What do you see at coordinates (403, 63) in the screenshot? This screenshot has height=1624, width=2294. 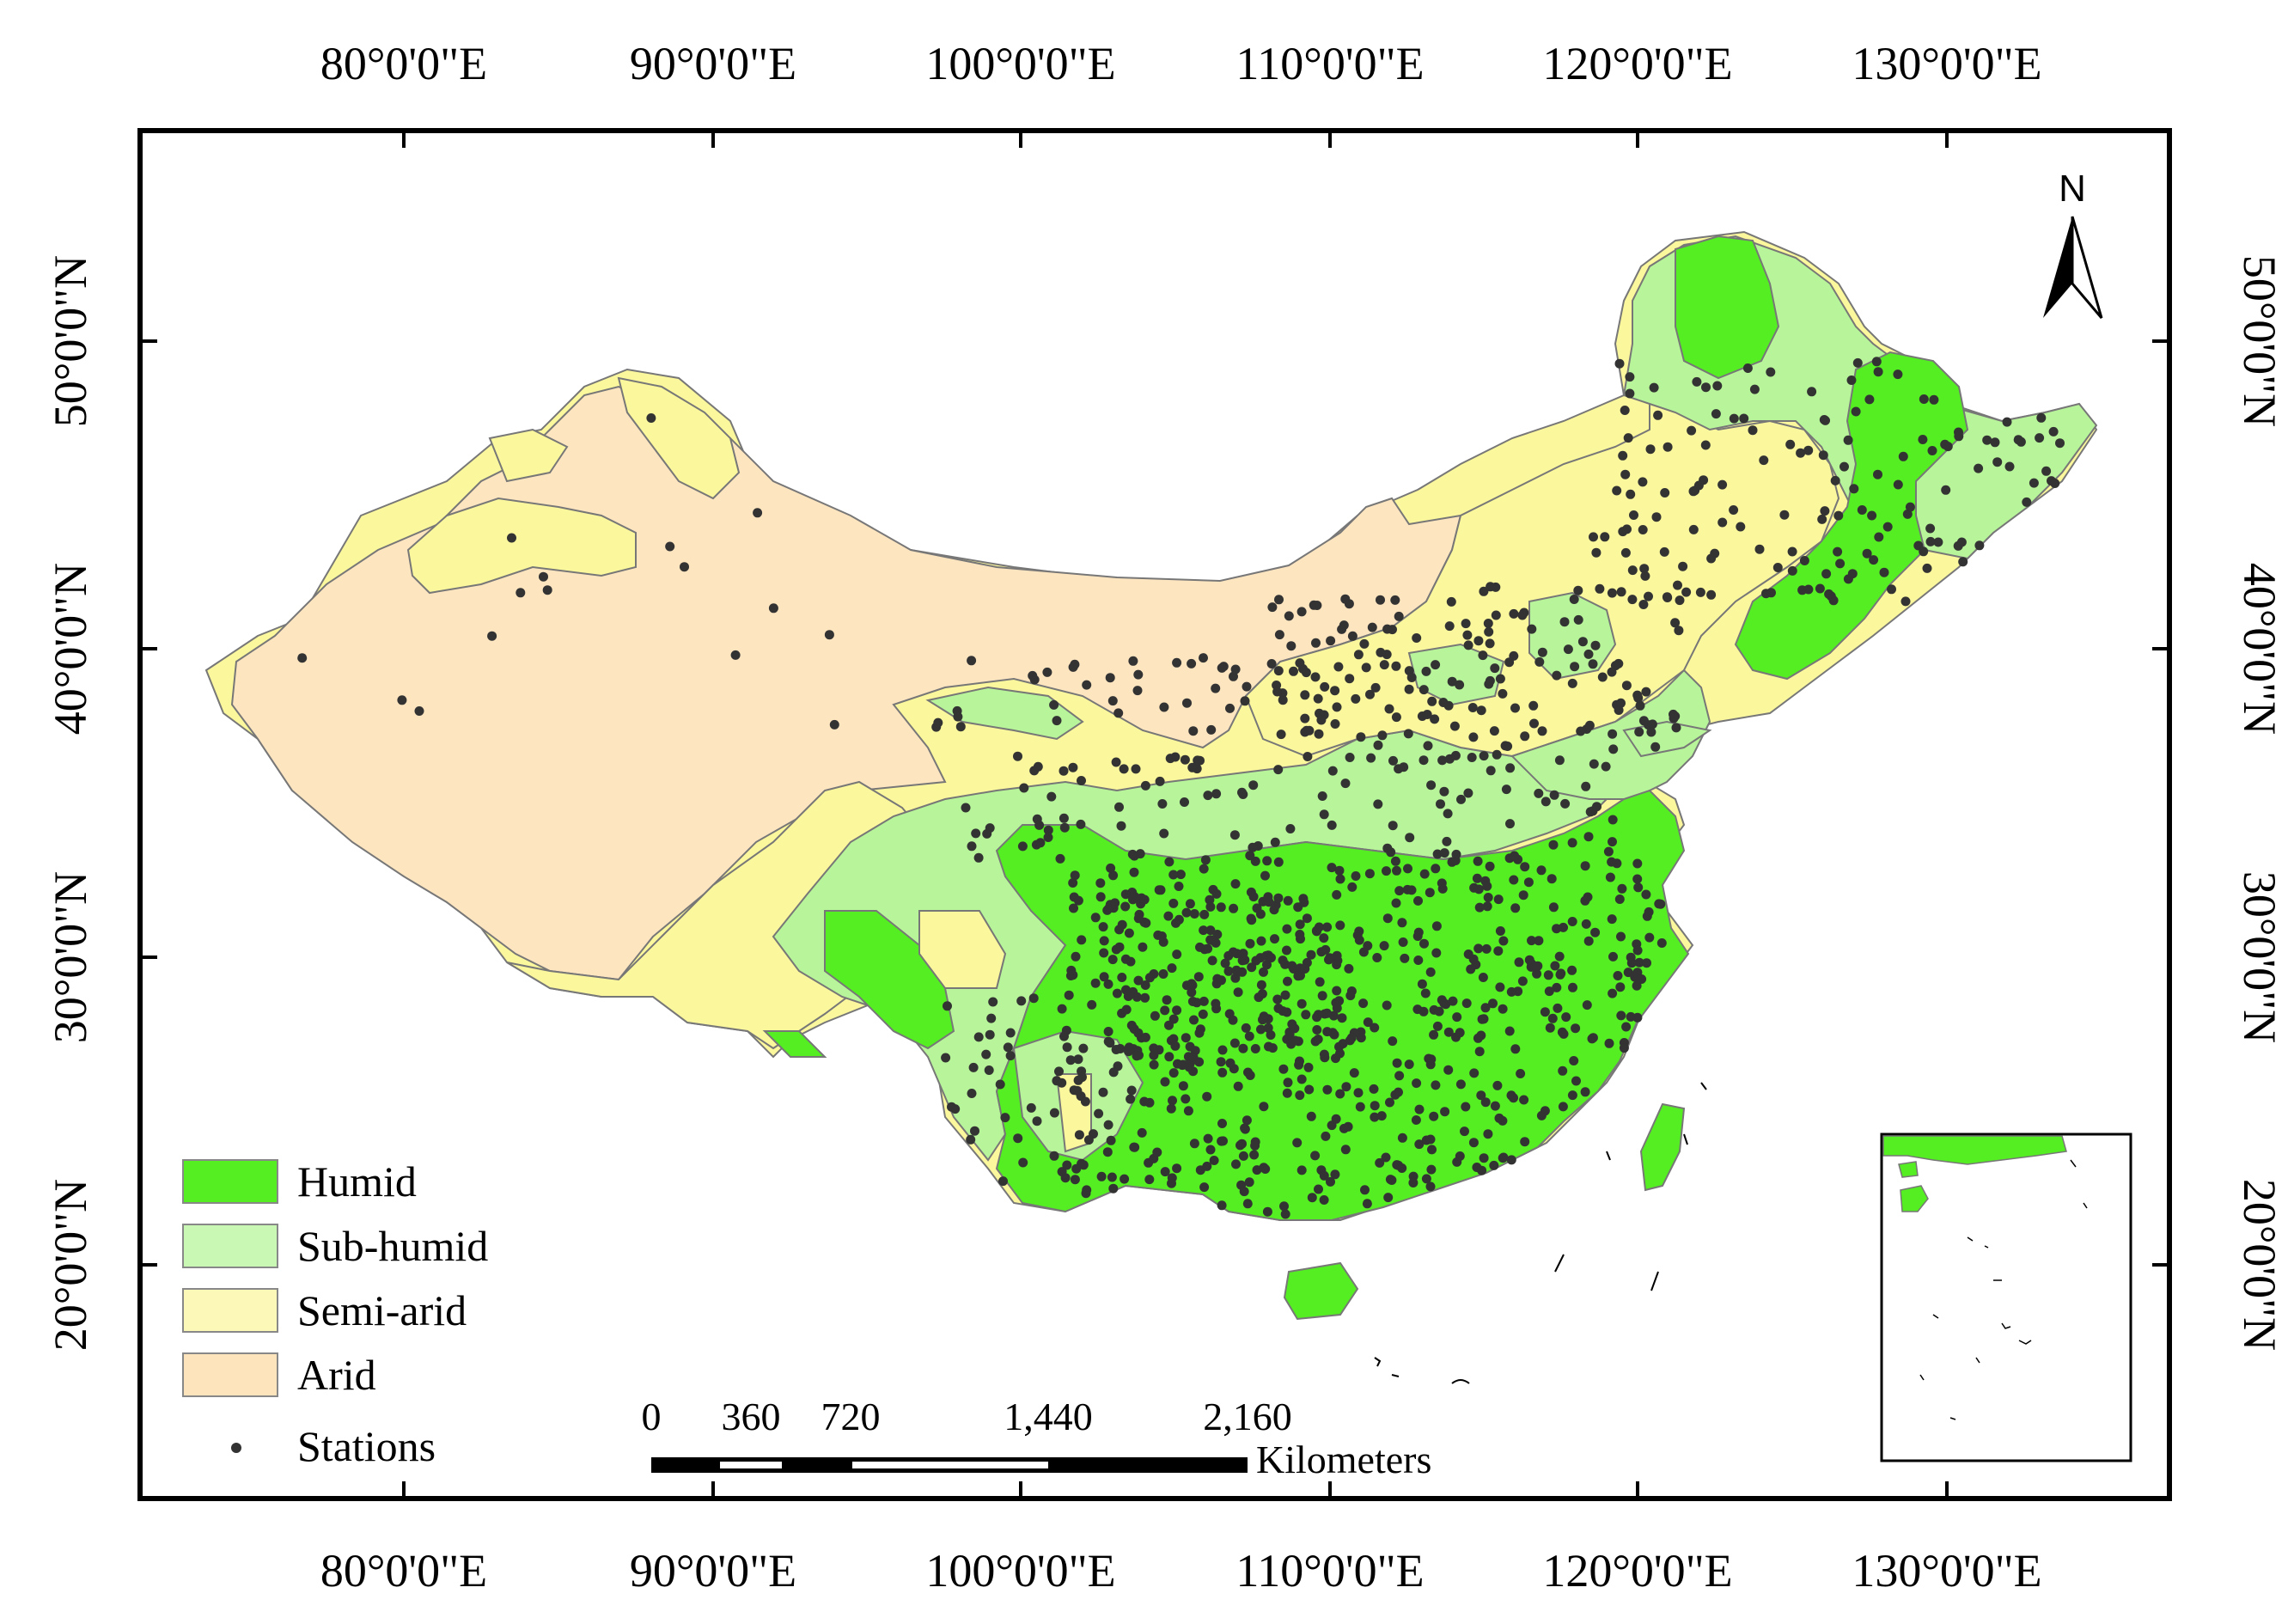 I see `lon-label-80: 80°0'0"E` at bounding box center [403, 63].